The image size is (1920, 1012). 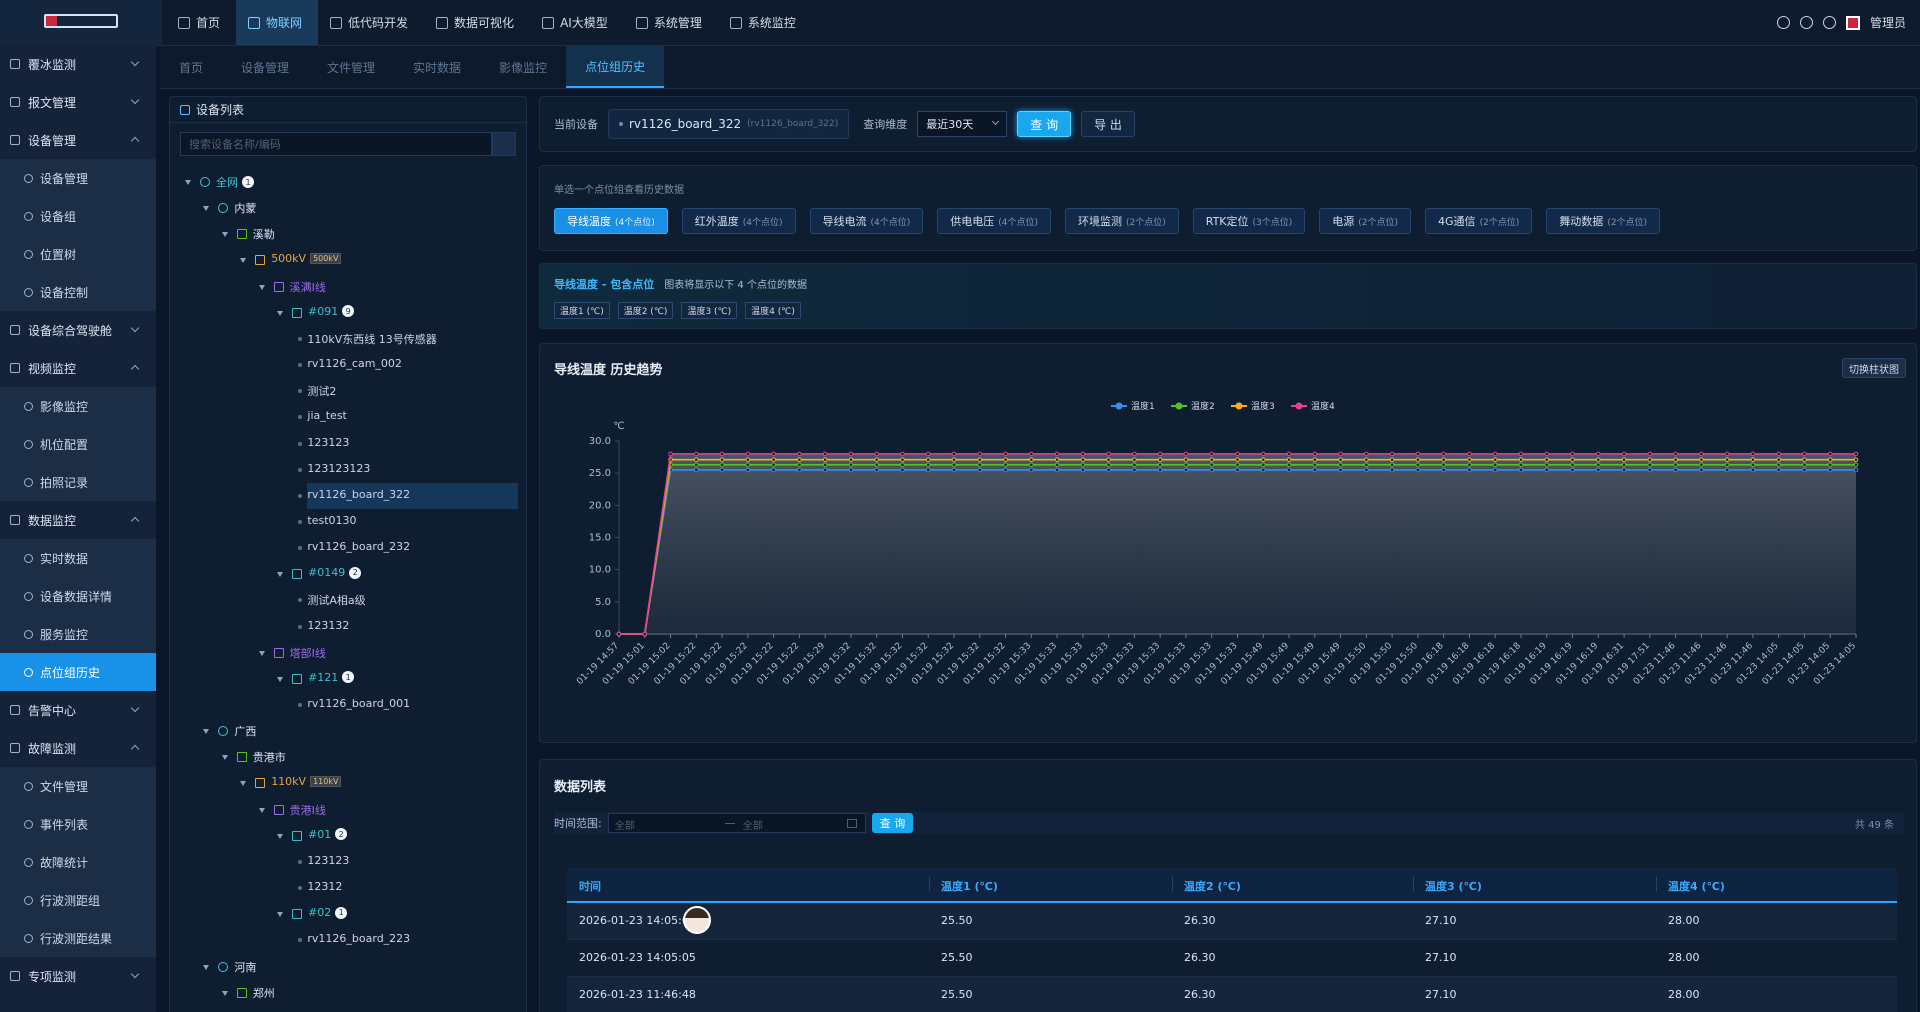 I want to click on node-label: 110kV110kV, so click(x=306, y=781).